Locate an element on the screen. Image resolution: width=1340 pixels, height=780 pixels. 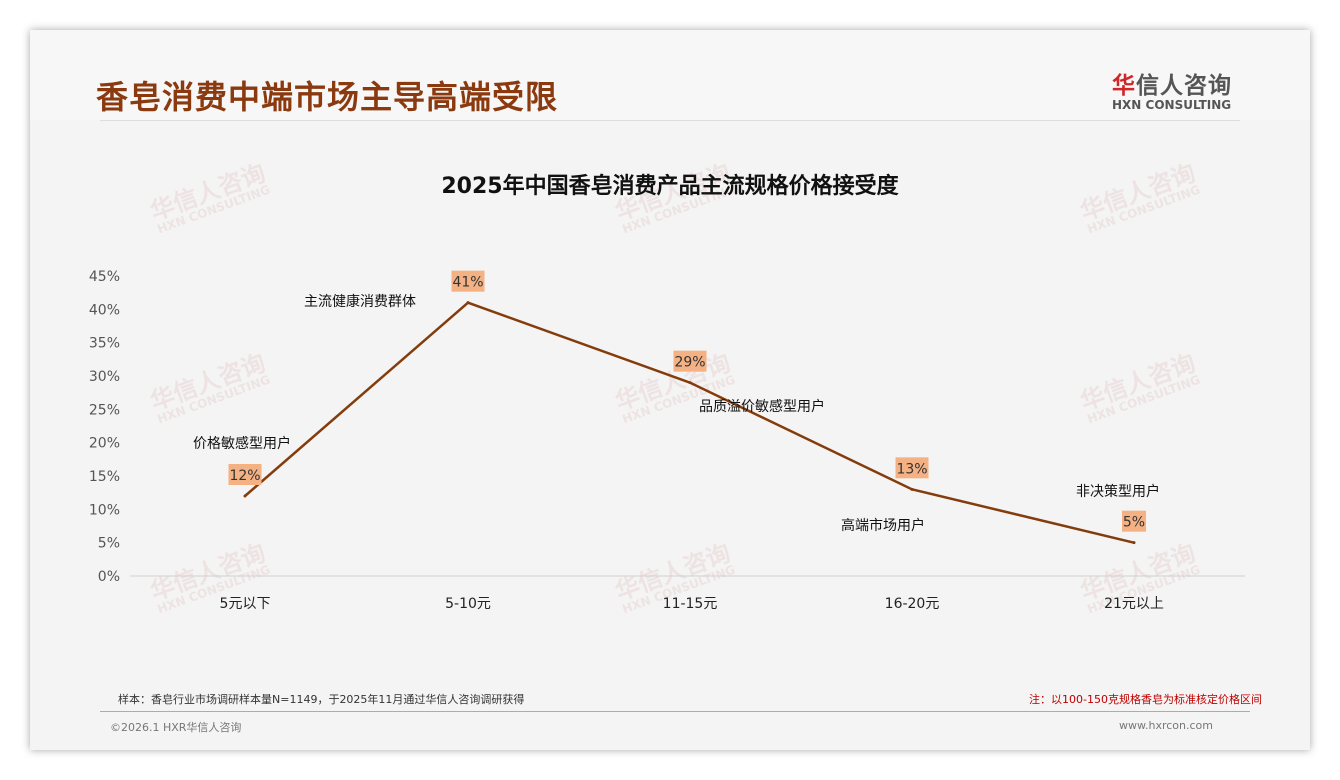
x-tick-label: 21元以上 is located at coordinates (1134, 604).